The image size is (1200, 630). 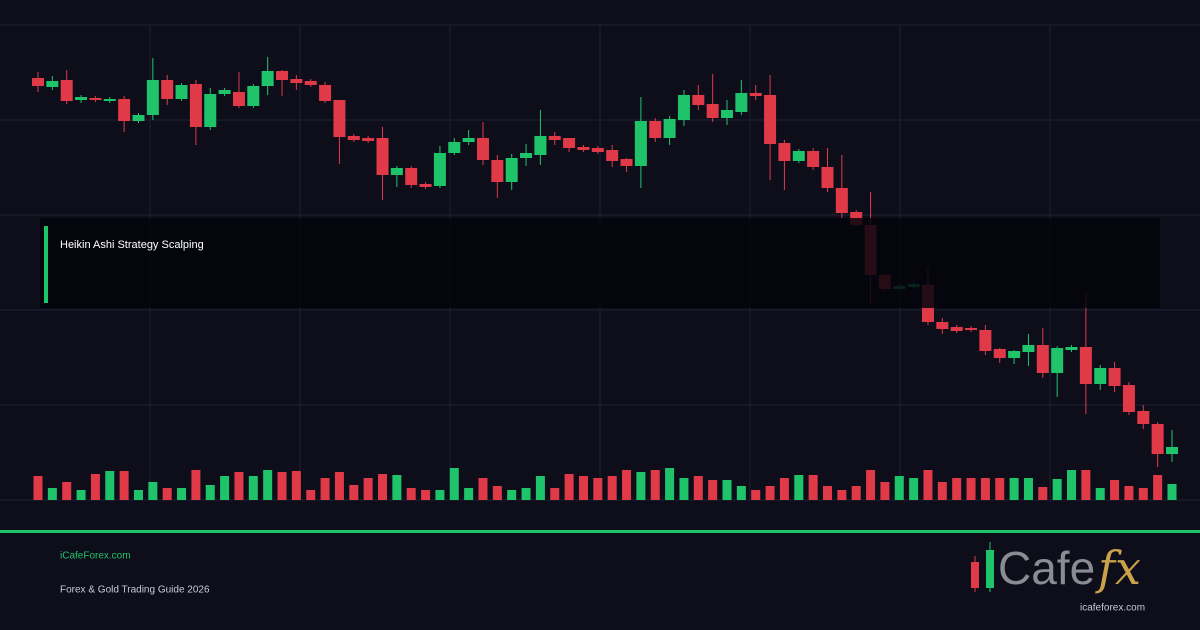 What do you see at coordinates (132, 245) in the screenshot?
I see `title: Heikin Ashi Strategy Scalping` at bounding box center [132, 245].